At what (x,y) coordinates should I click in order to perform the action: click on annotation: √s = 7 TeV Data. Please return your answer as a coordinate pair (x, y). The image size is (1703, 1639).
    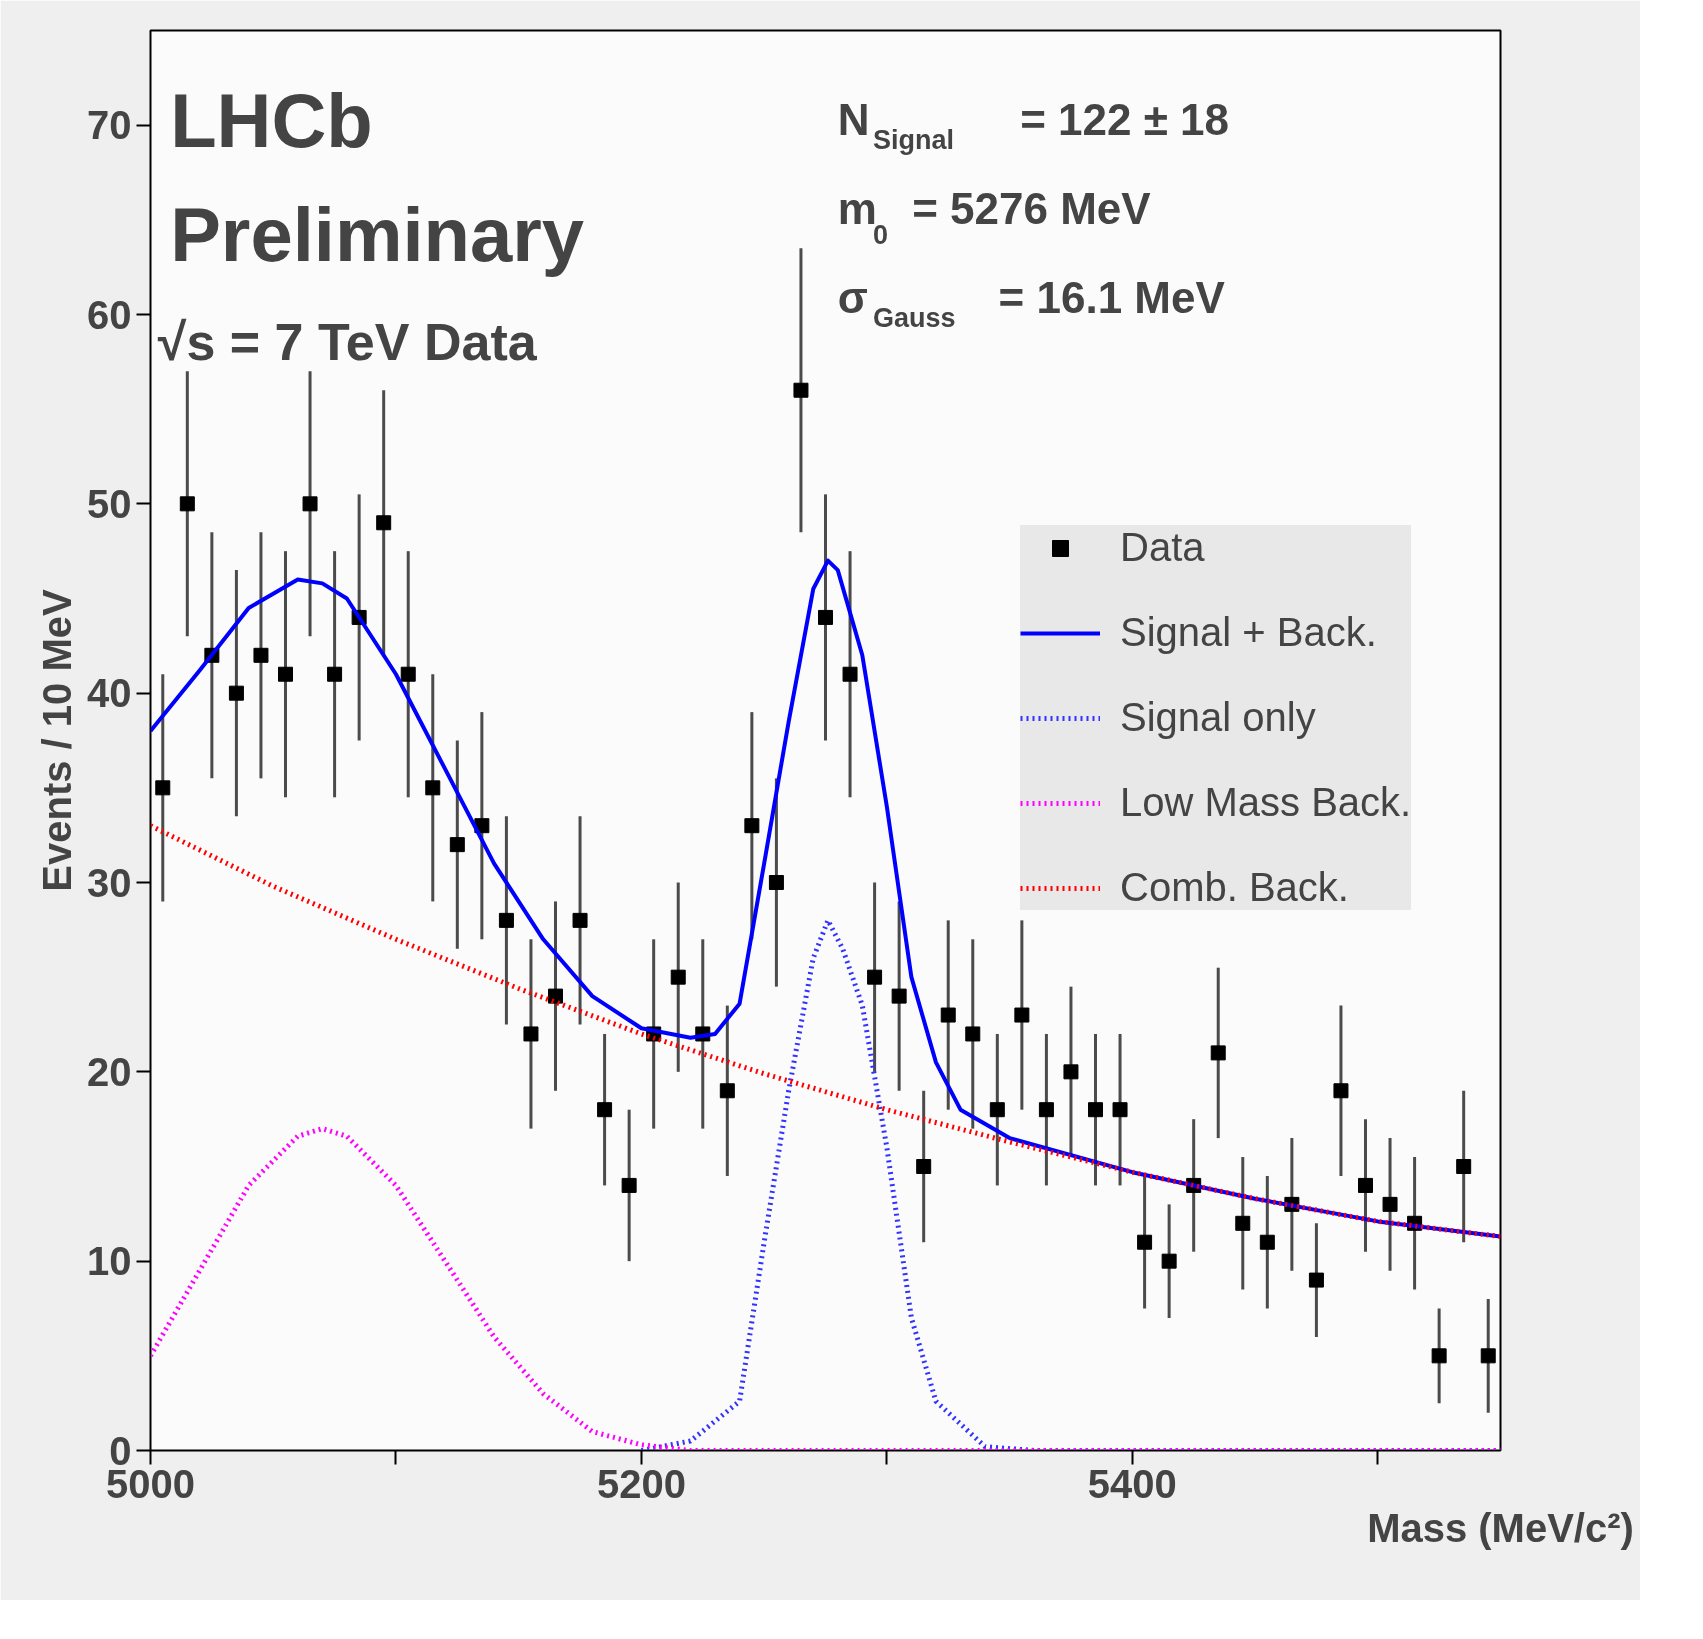
    Looking at the image, I should click on (347, 342).